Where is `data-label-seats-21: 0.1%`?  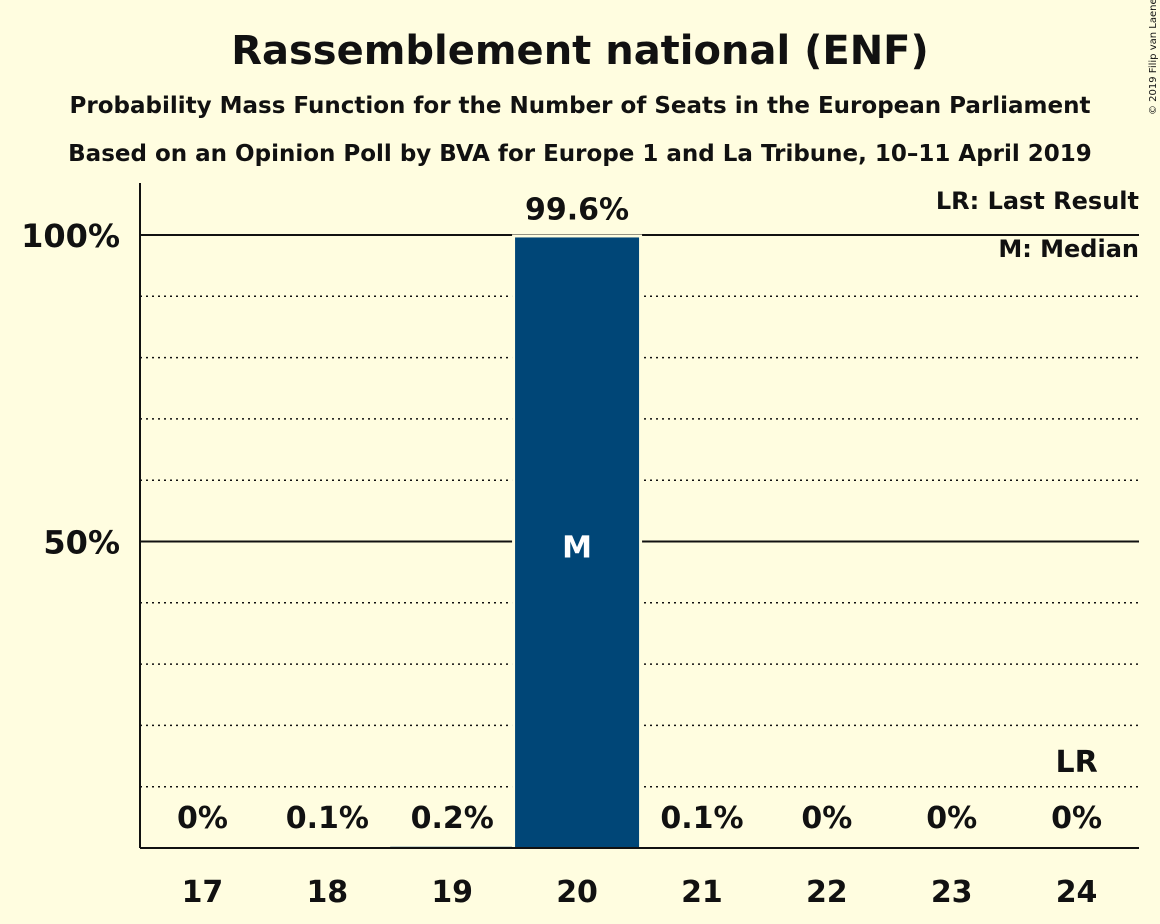 data-label-seats-21: 0.1% is located at coordinates (701, 818).